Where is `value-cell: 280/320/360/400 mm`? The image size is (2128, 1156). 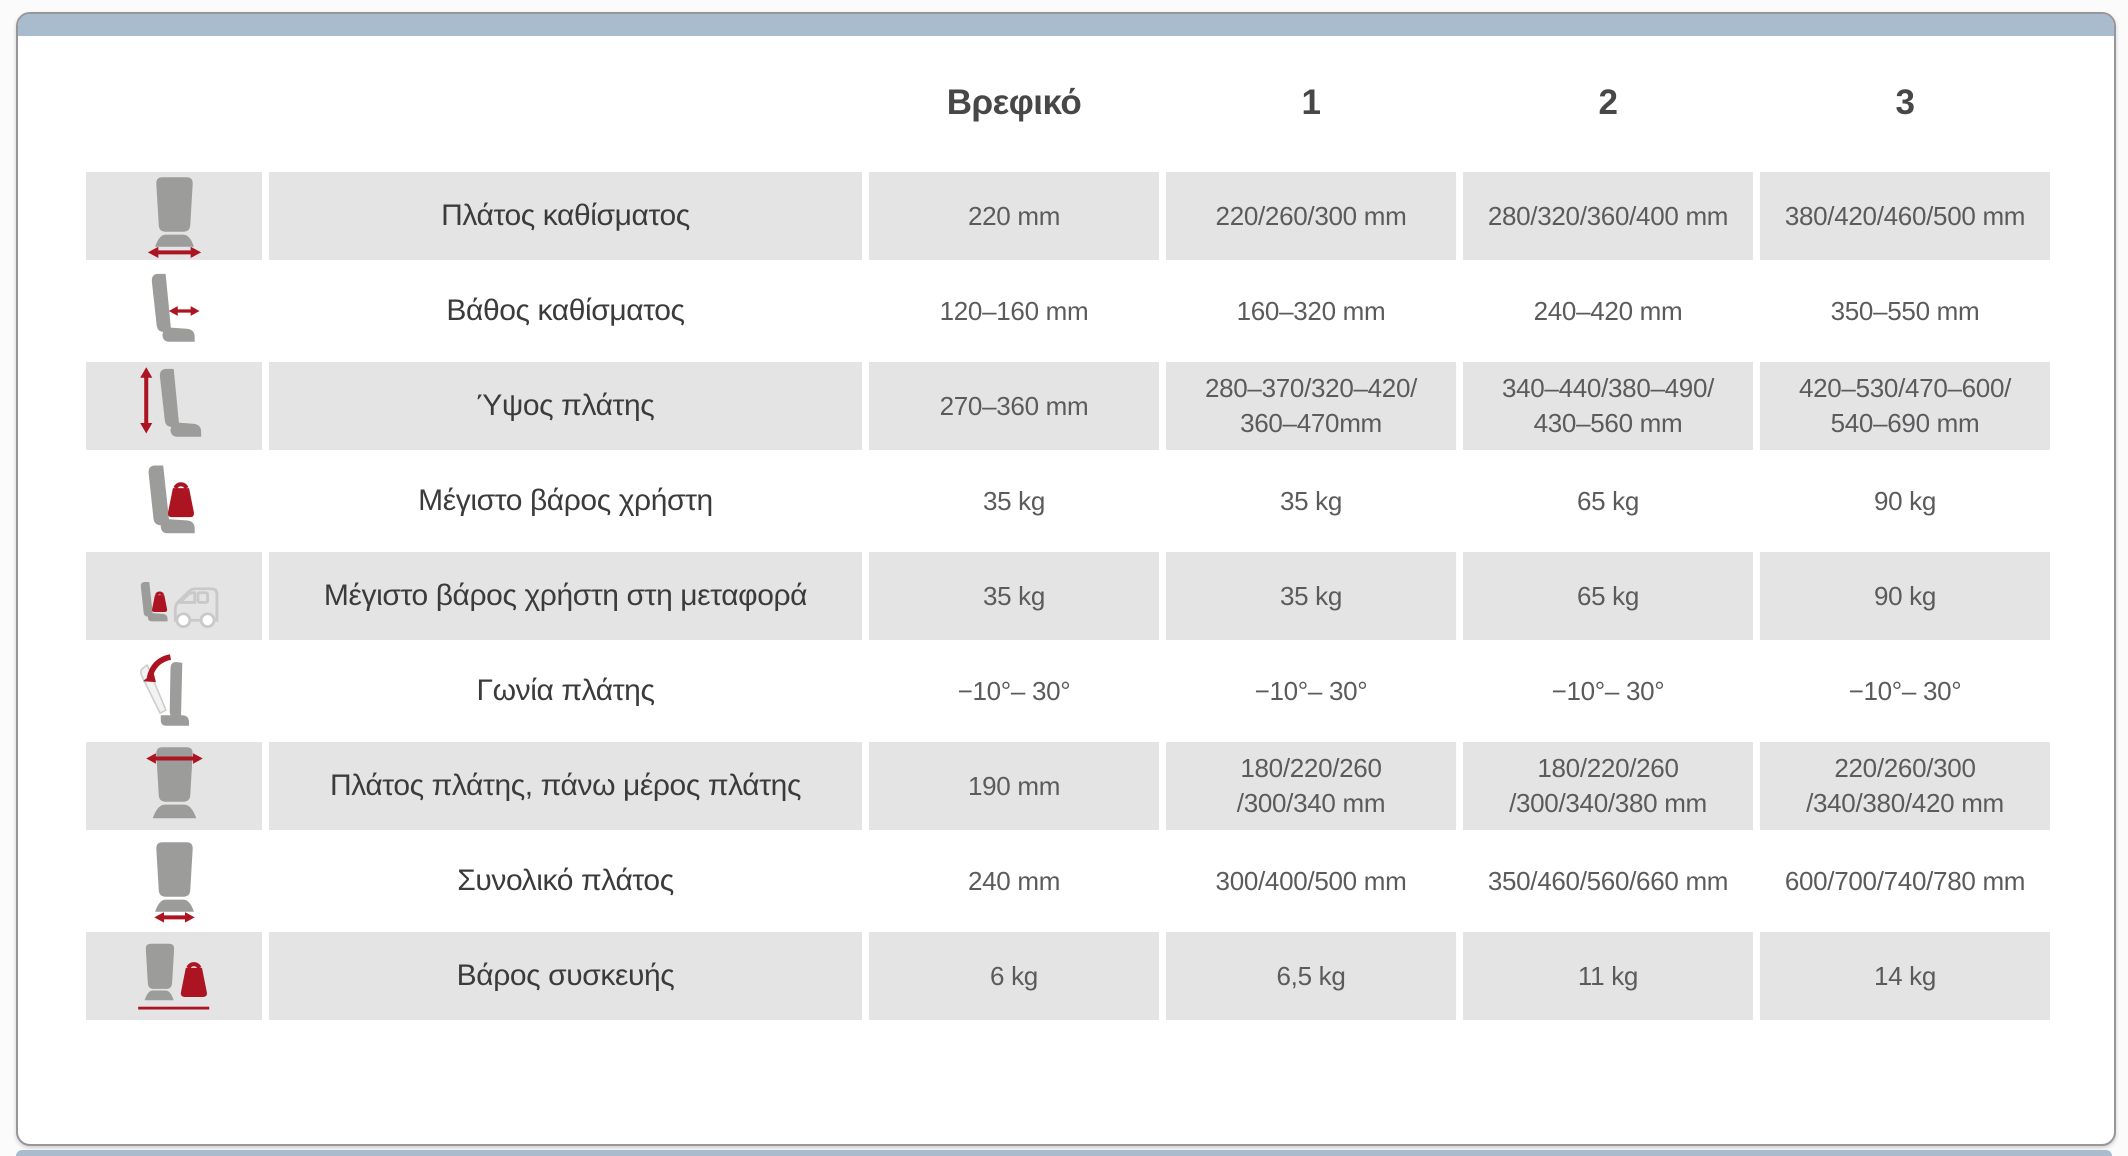 value-cell: 280/320/360/400 mm is located at coordinates (1608, 216).